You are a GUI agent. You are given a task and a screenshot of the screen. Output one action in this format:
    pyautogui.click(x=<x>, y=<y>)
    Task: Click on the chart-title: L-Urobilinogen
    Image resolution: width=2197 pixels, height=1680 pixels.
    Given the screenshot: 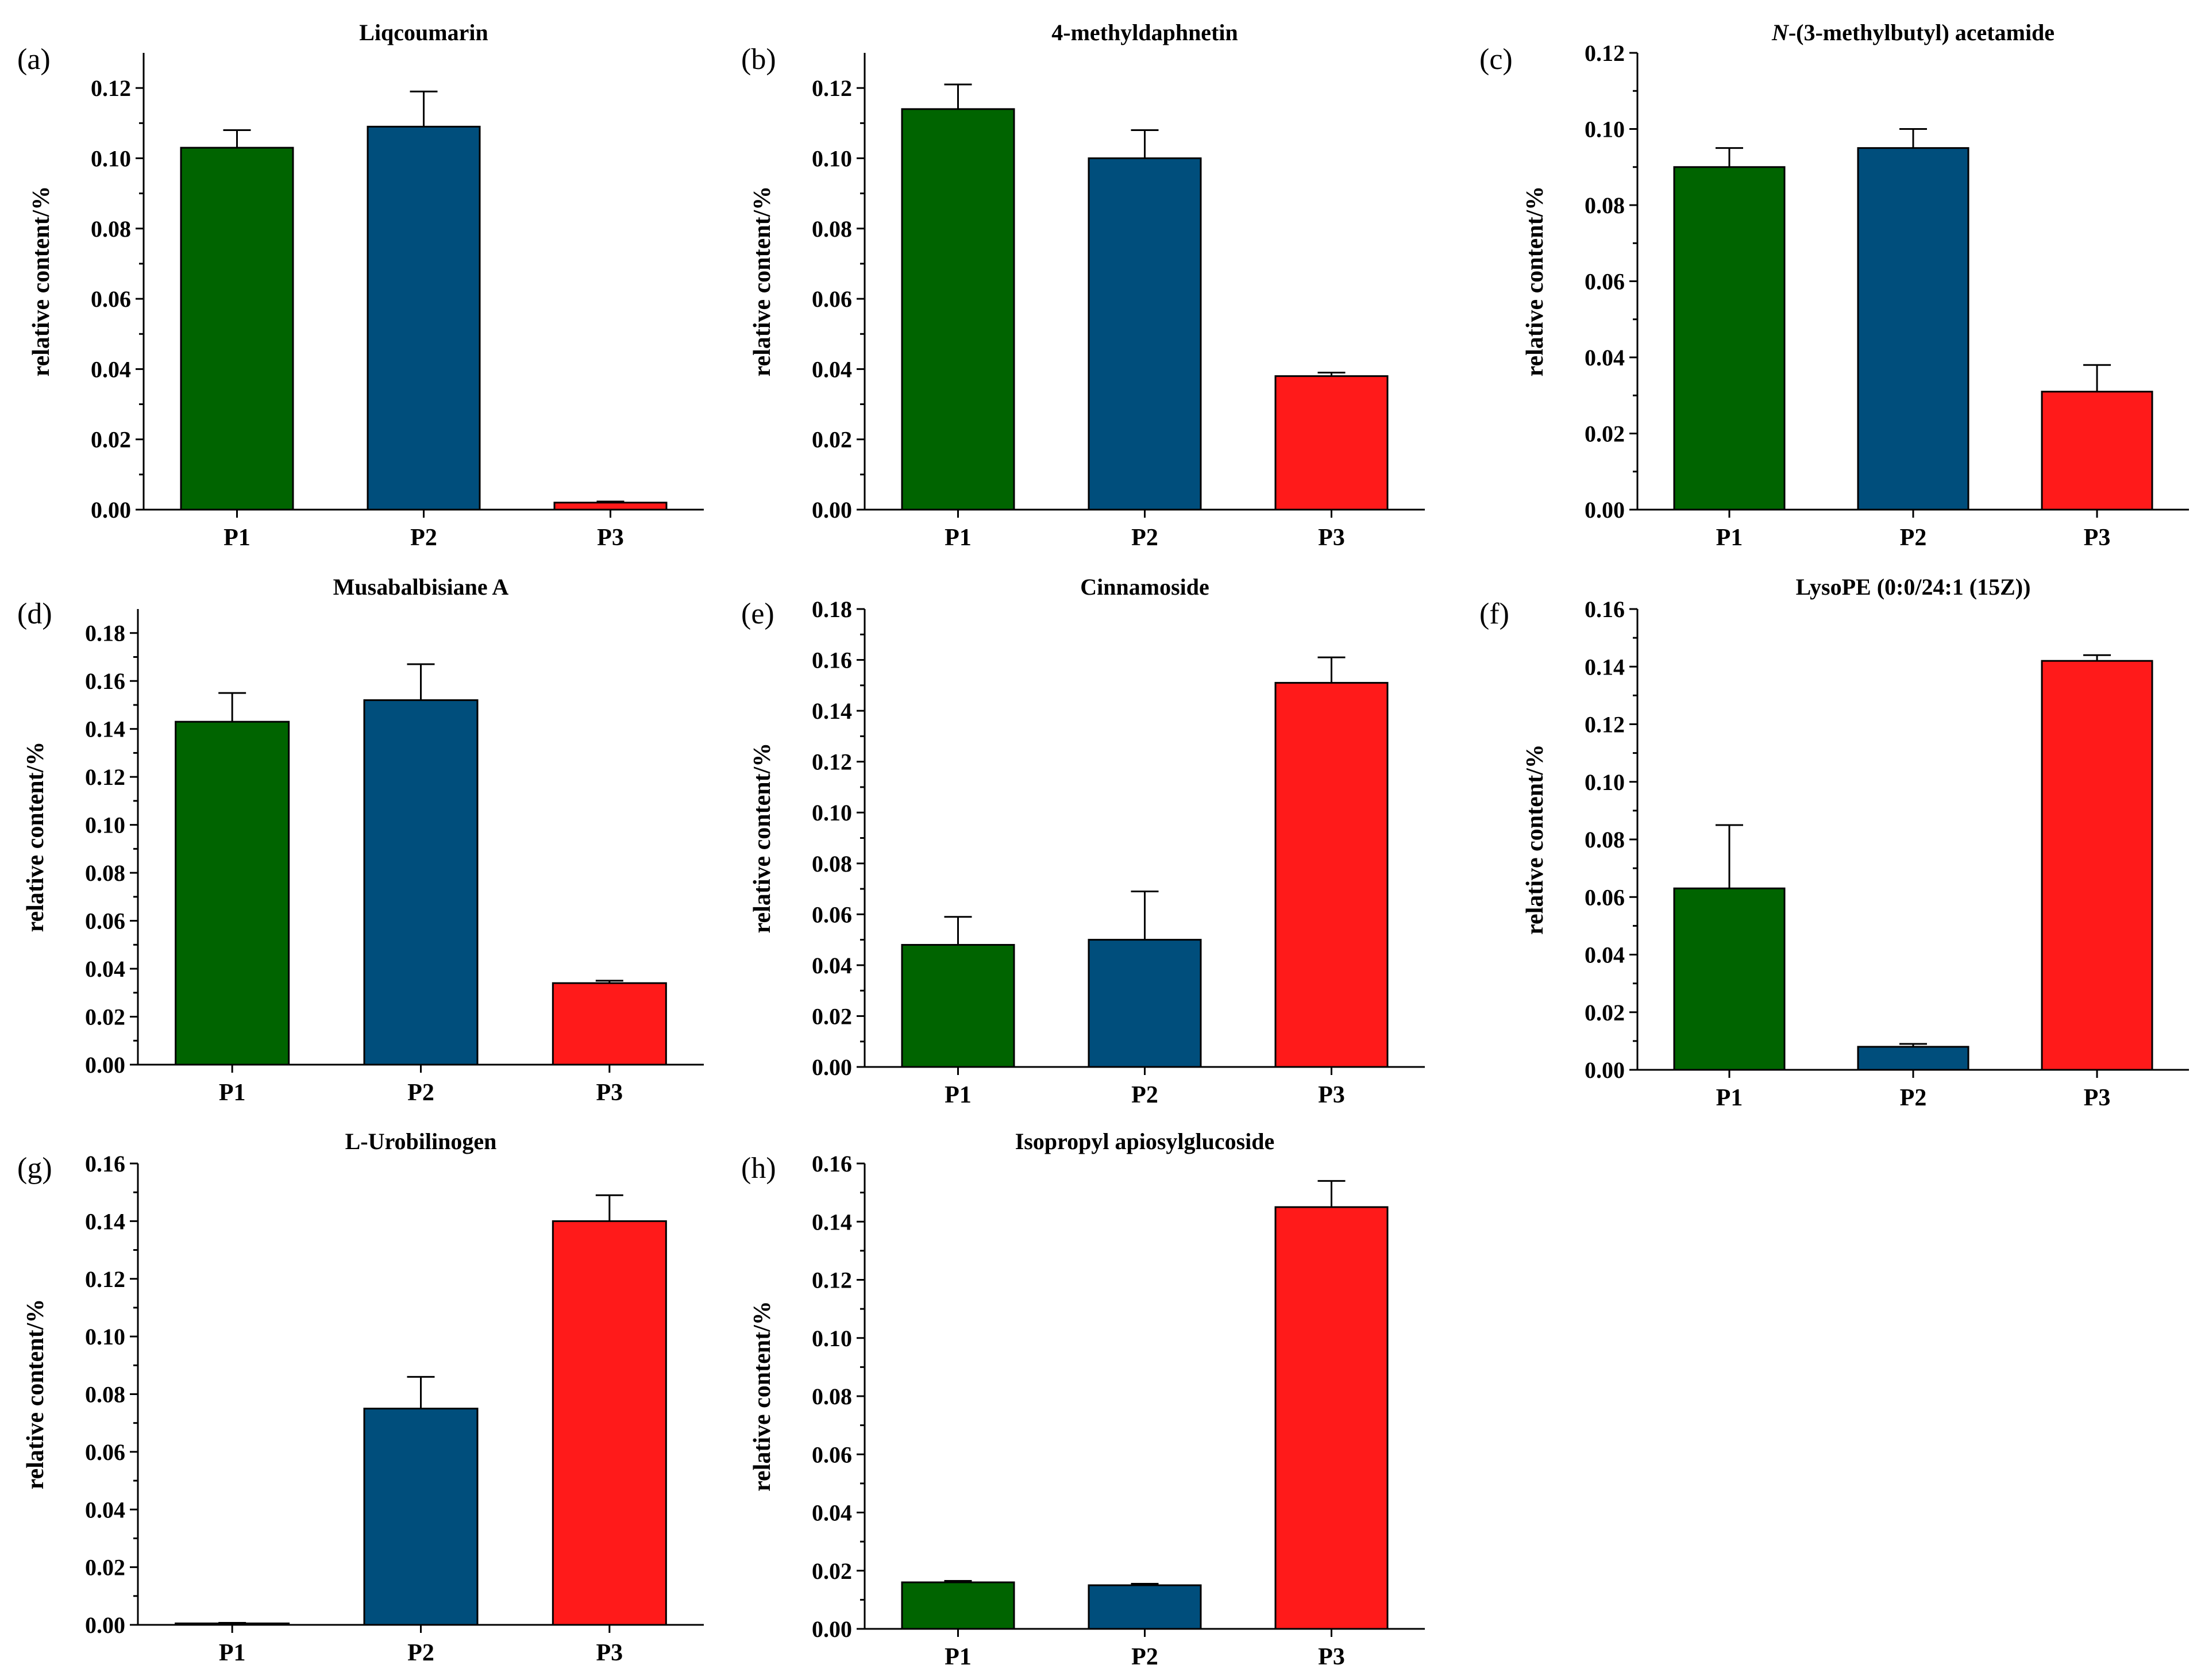 What is the action you would take?
    pyautogui.click(x=421, y=1141)
    